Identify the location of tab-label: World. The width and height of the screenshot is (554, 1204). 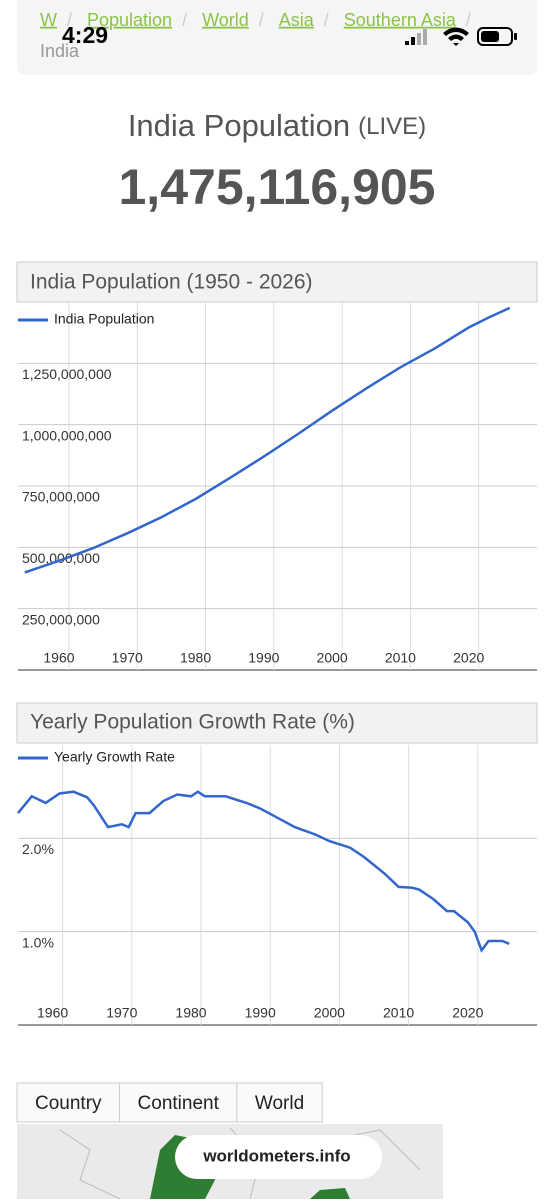
(279, 1103).